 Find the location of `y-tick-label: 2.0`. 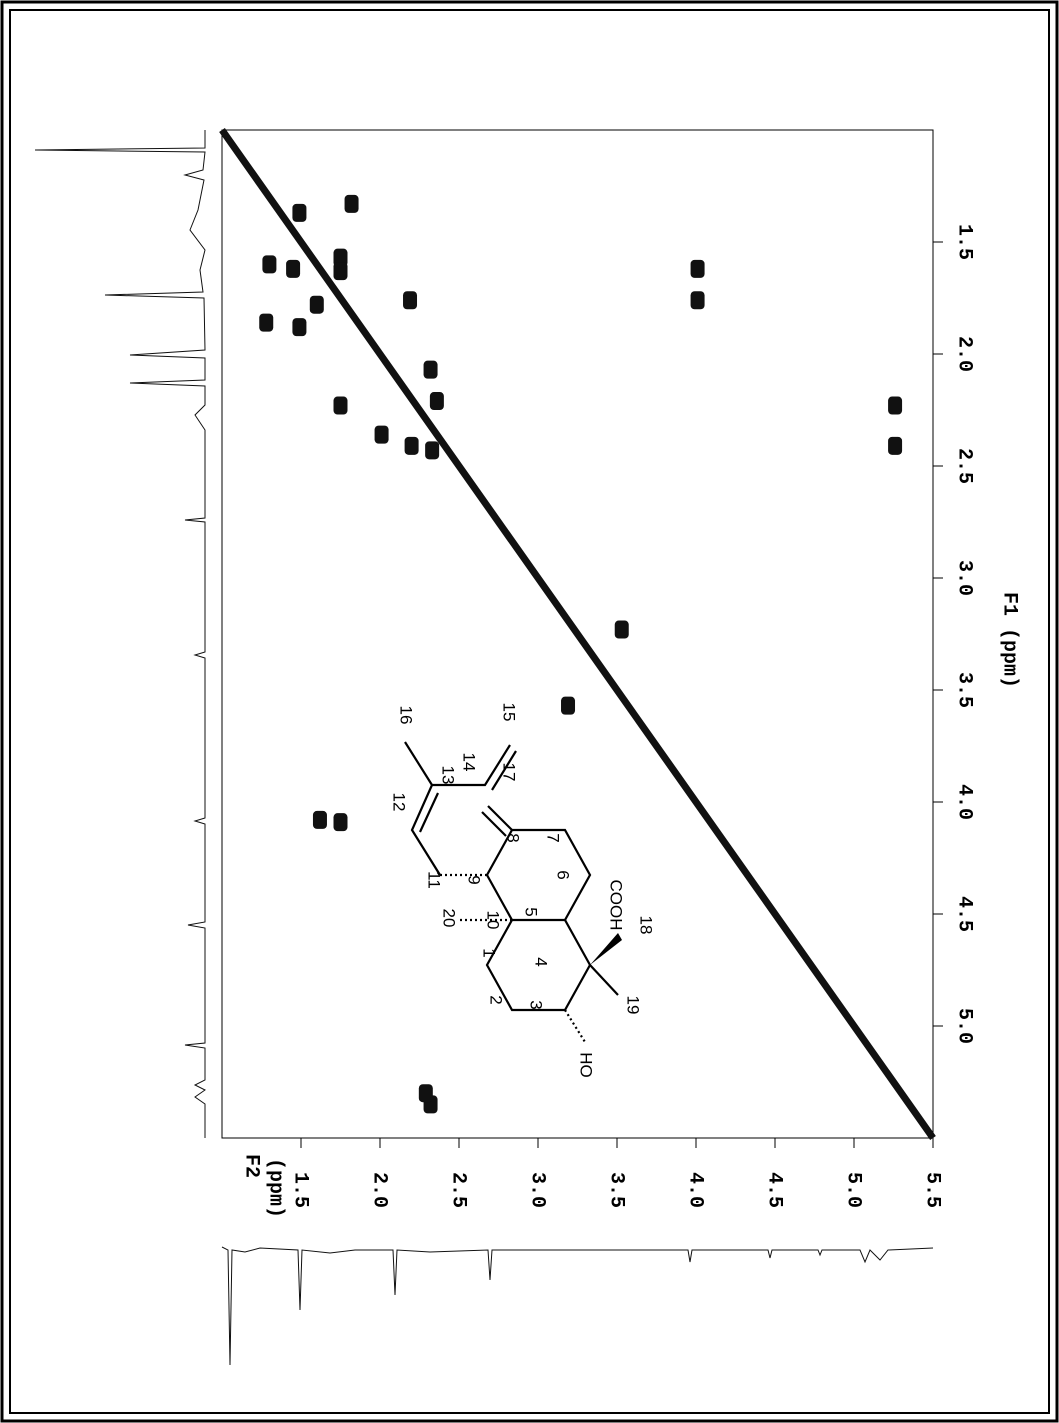

y-tick-label: 2.0 is located at coordinates (964, 354).